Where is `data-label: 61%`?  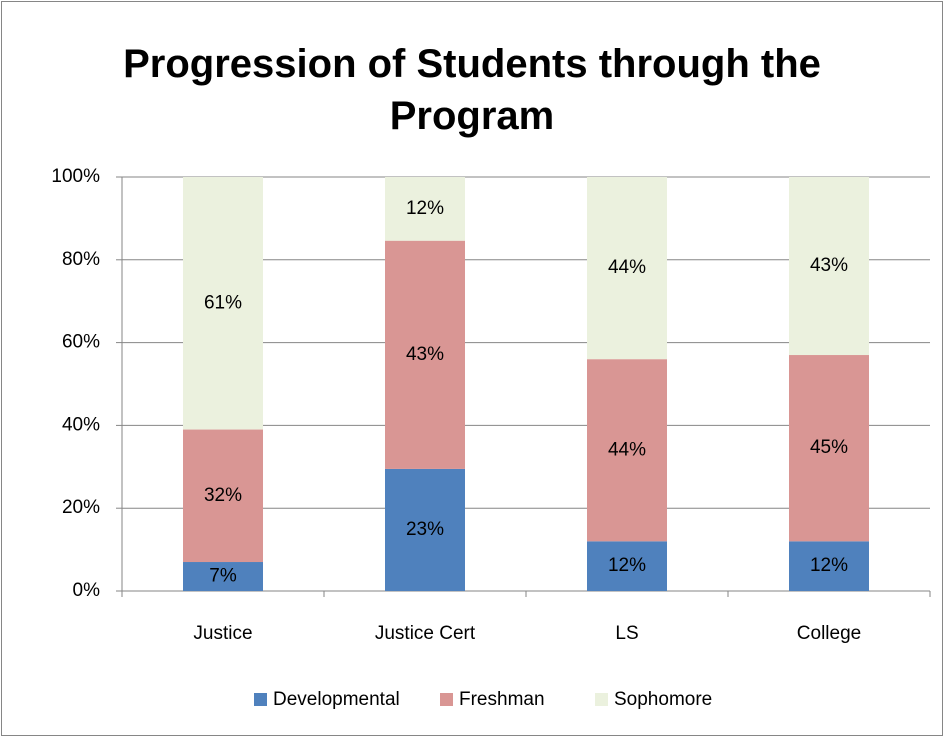
data-label: 61% is located at coordinates (223, 302).